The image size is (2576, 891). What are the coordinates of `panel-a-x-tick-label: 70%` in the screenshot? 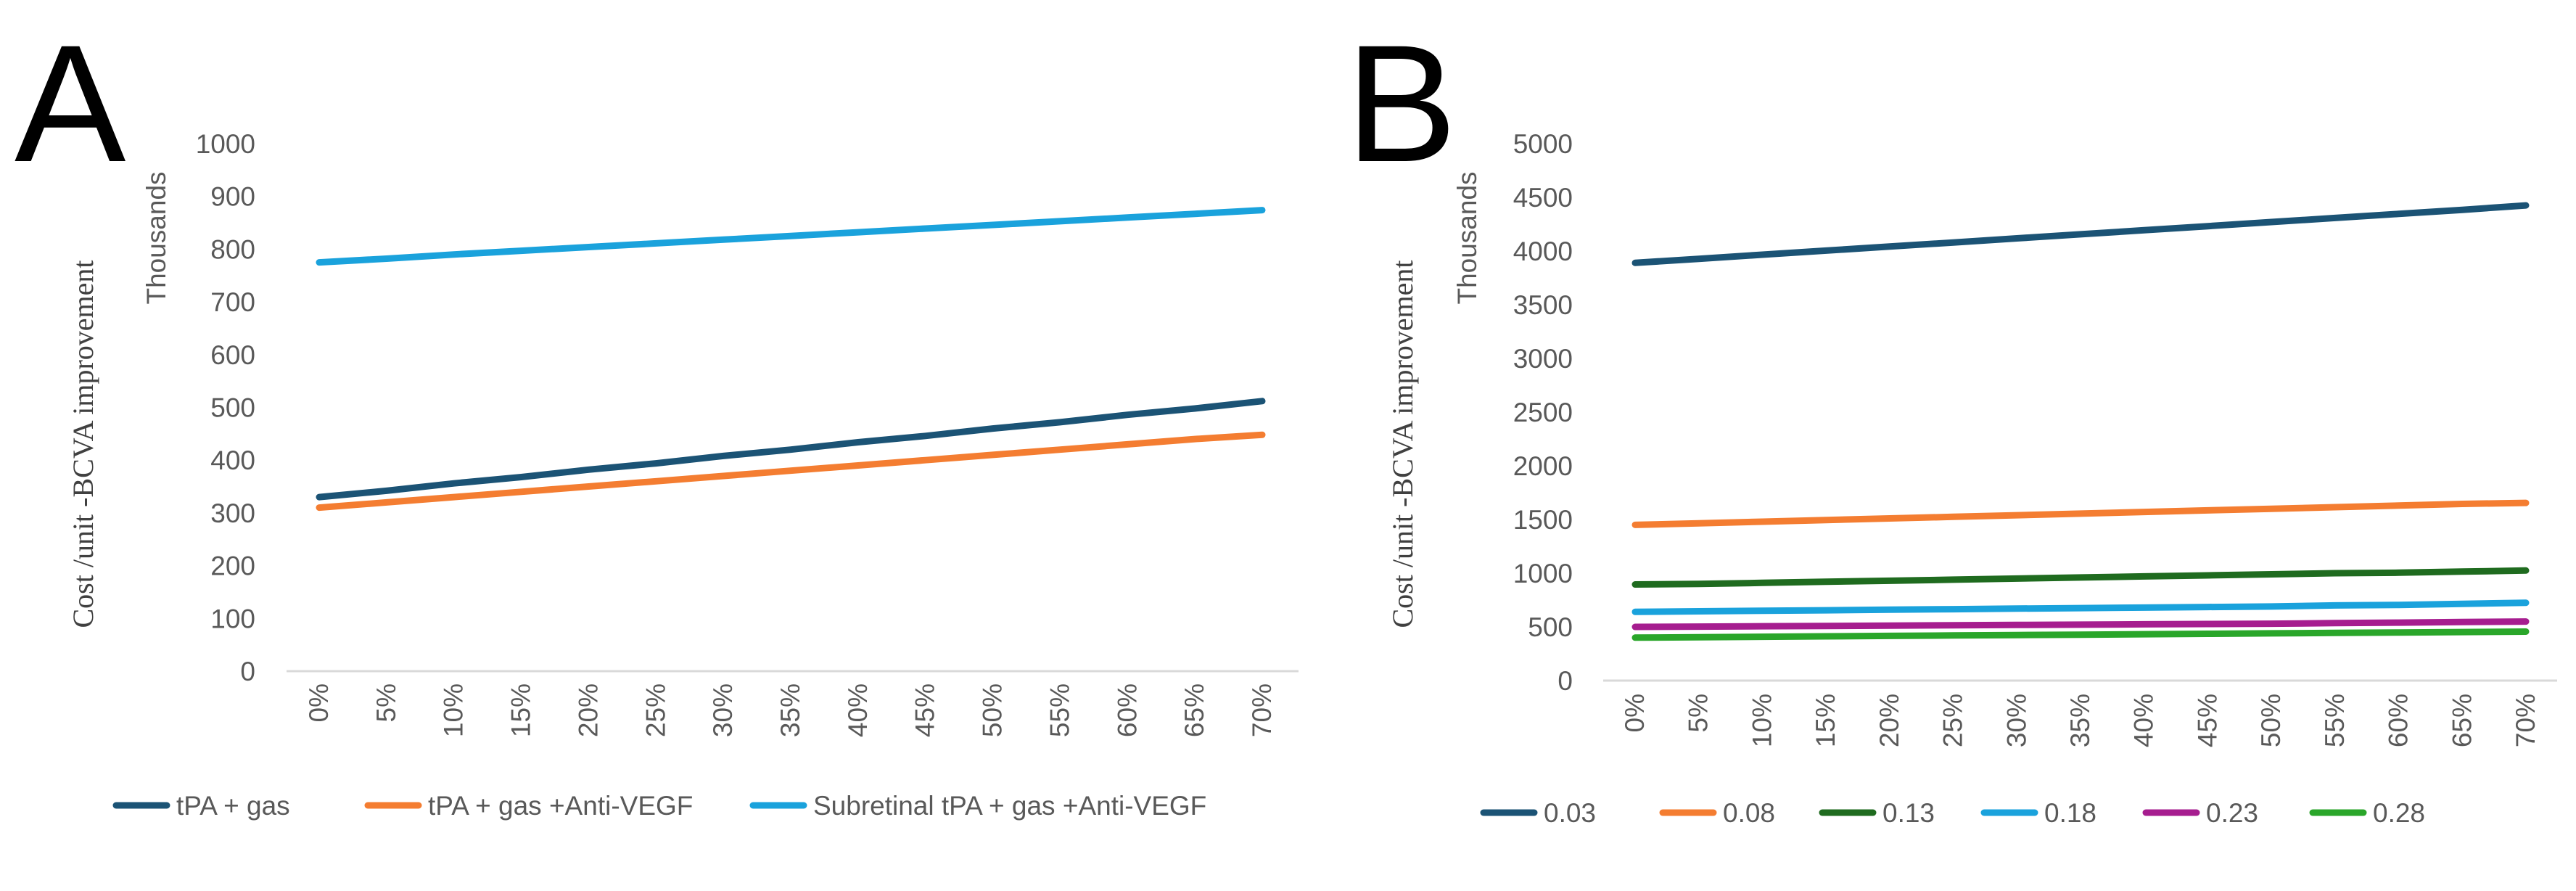 It's located at (1262, 710).